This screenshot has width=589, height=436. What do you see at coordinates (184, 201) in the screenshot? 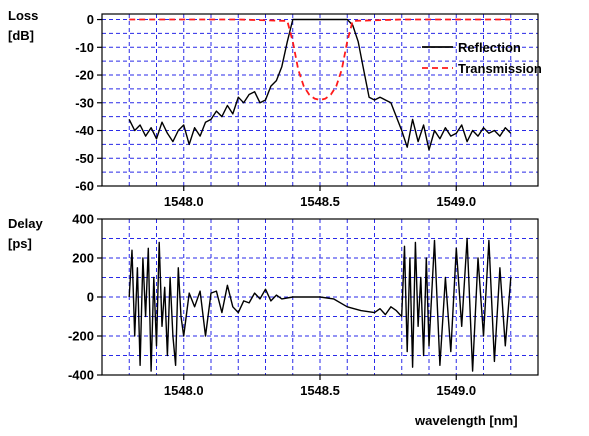
I see `loss-x-tick-label: 1548.0` at bounding box center [184, 201].